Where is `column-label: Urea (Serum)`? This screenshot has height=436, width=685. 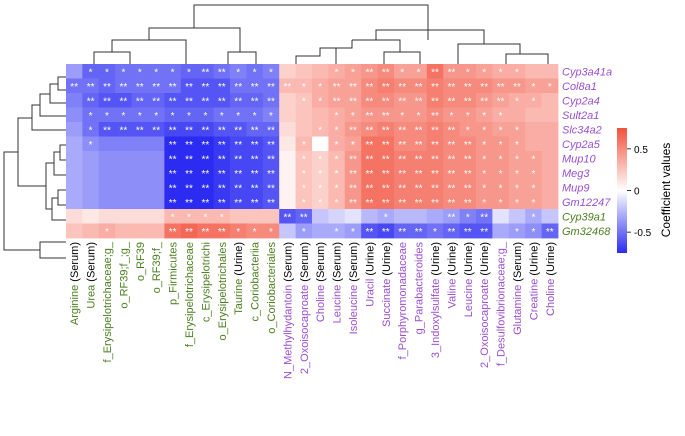
column-label: Urea (Serum) is located at coordinates (92, 275).